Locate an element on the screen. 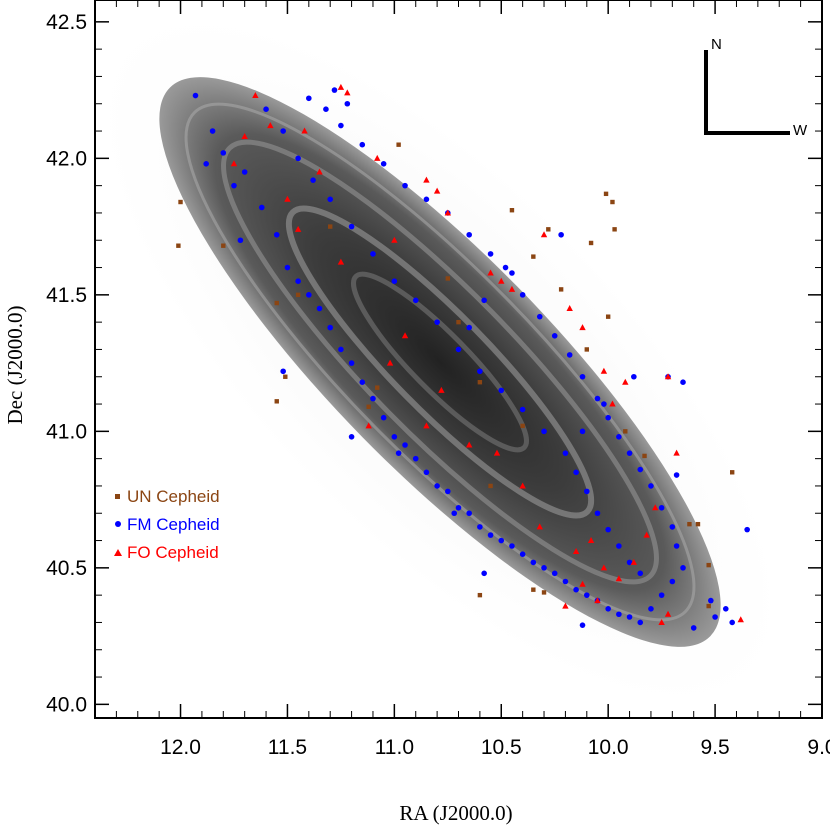 The height and width of the screenshot is (829, 830). compass-west-label: W is located at coordinates (800, 130).